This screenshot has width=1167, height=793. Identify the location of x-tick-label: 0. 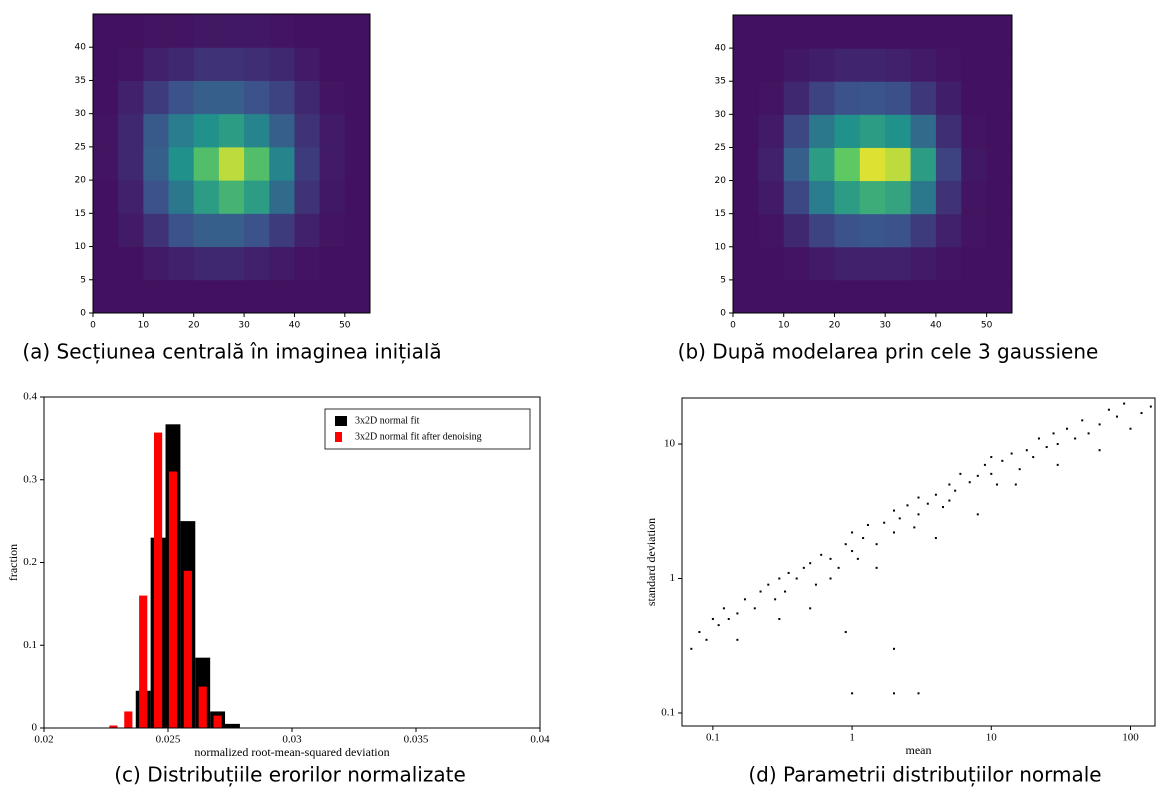
(93, 326).